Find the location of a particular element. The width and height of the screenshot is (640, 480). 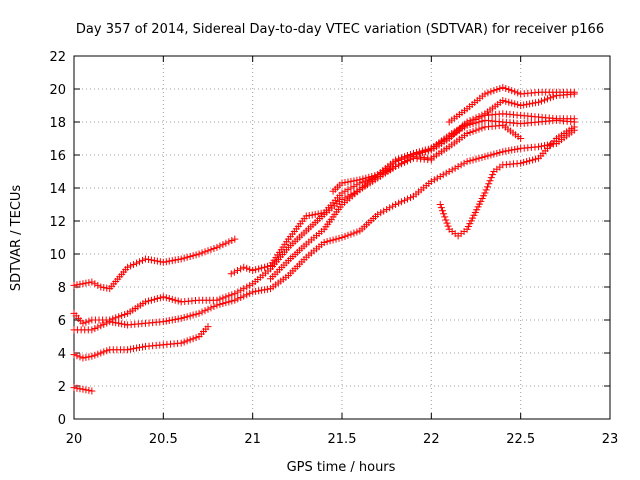

x-tick-label: 23 is located at coordinates (610, 439).